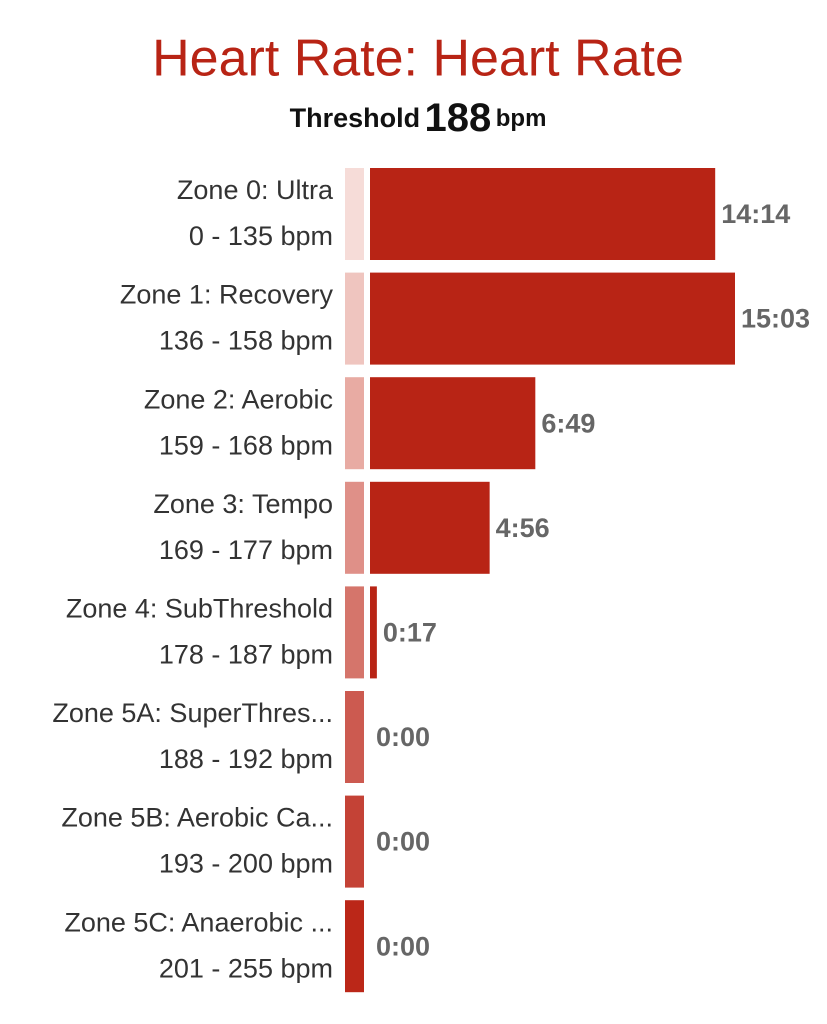  I want to click on range-label: 193 - 200 bpm, so click(246, 864).